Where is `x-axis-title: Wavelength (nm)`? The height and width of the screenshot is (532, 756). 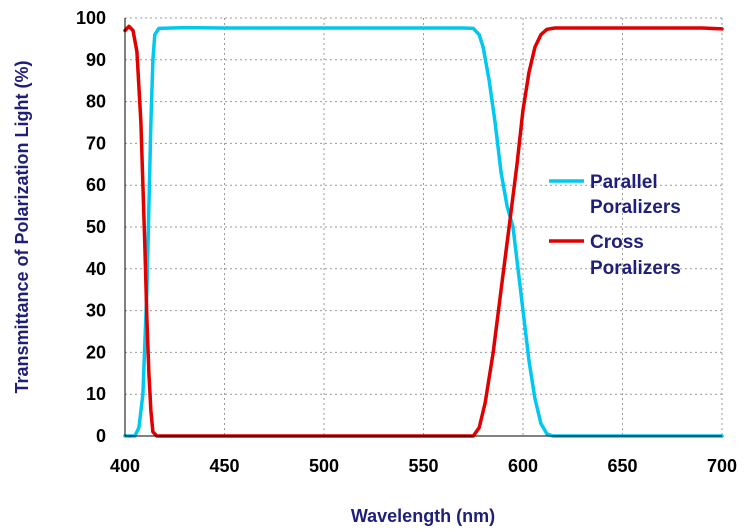 x-axis-title: Wavelength (nm) is located at coordinates (423, 516).